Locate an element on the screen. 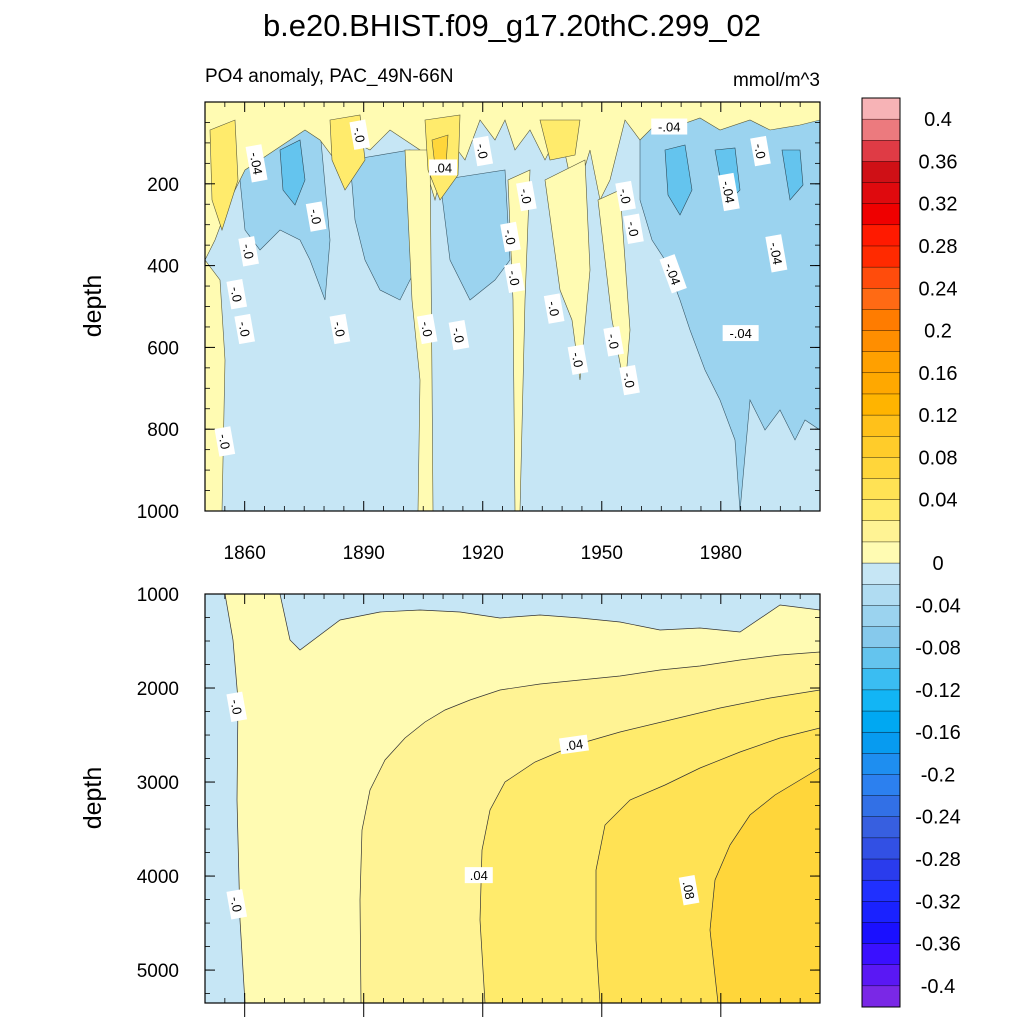  lower-y-tick-label: 3000 is located at coordinates (158, 783).